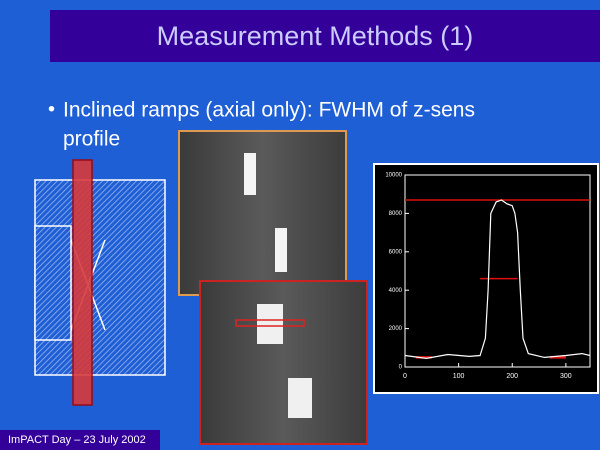  Describe the element at coordinates (512, 376) in the screenshot. I see `x-tick-label: 200` at that location.